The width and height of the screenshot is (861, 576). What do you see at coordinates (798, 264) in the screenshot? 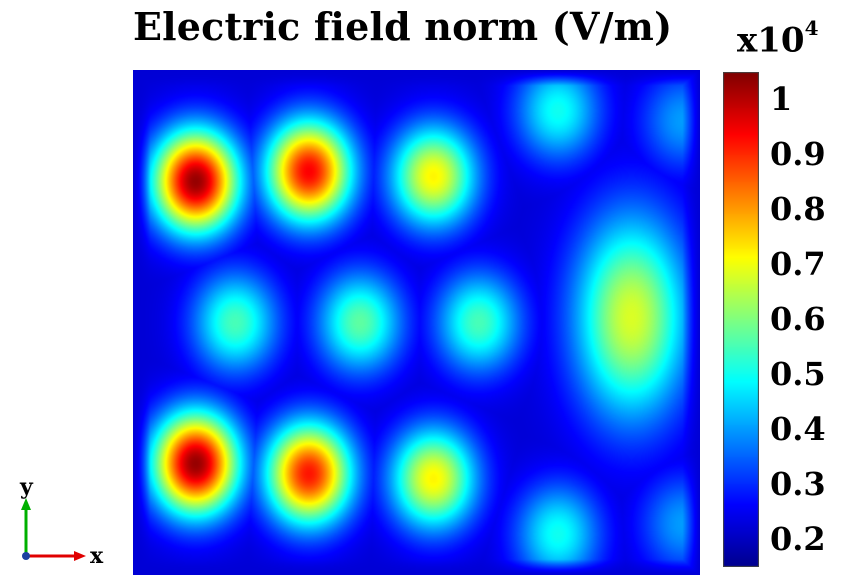
I see `colorbar-tick-label: 0.7` at bounding box center [798, 264].